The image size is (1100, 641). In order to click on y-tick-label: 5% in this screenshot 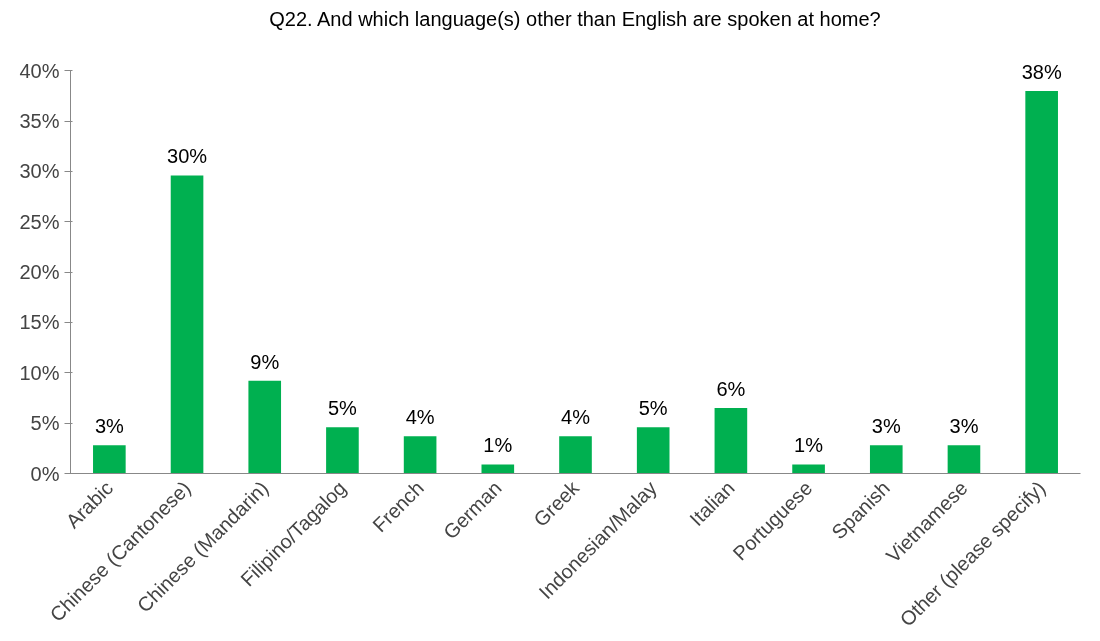, I will do `click(45, 423)`.